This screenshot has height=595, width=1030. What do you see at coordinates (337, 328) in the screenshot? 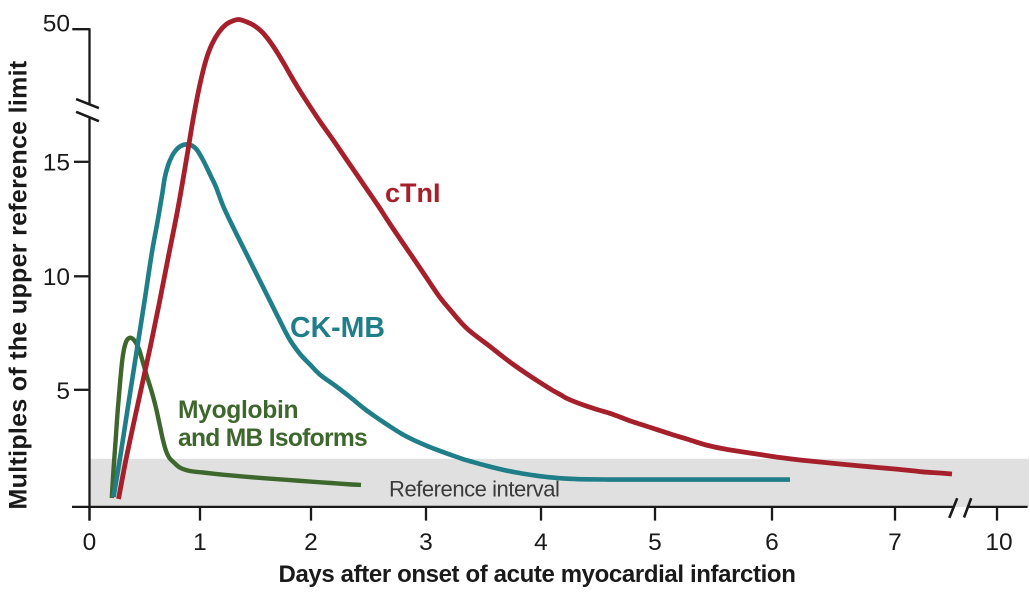
I see `svg-text: CK-MB` at bounding box center [337, 328].